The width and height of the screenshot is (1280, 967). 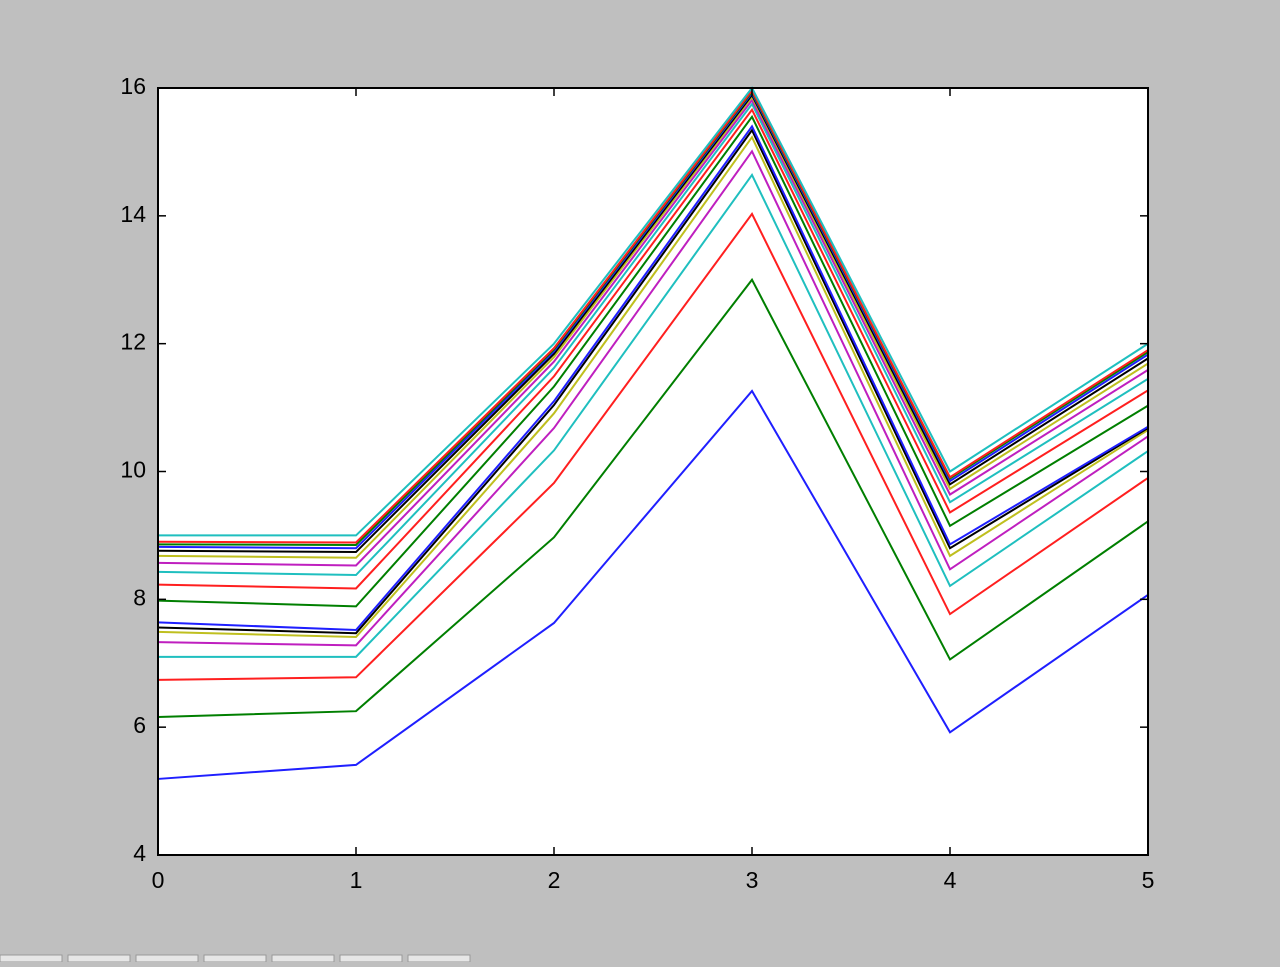 I want to click on y-tick-label: 12, so click(x=133, y=342).